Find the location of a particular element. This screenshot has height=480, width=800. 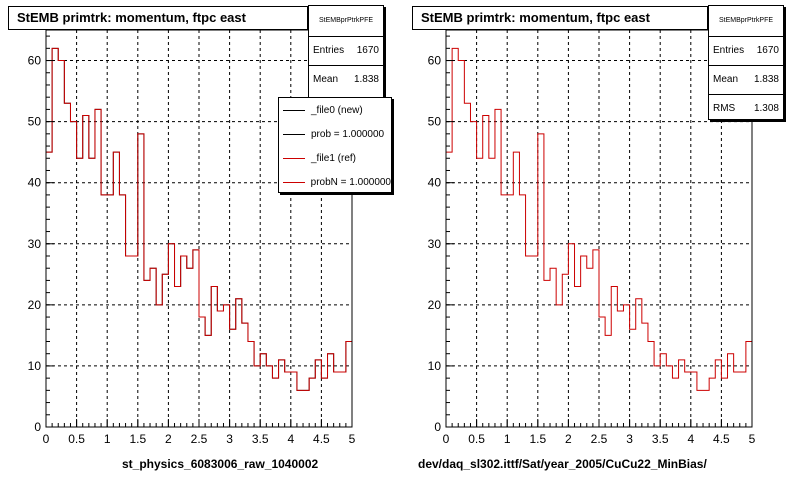

legend-entry: _file0 (new) is located at coordinates (335, 110).